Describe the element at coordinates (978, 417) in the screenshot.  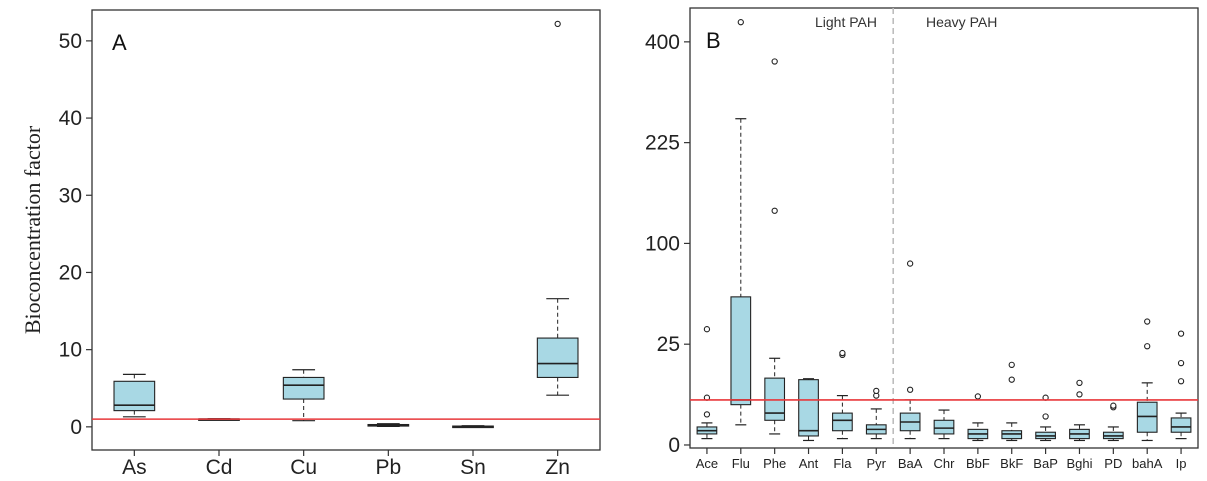
I see `box-bbf` at that location.